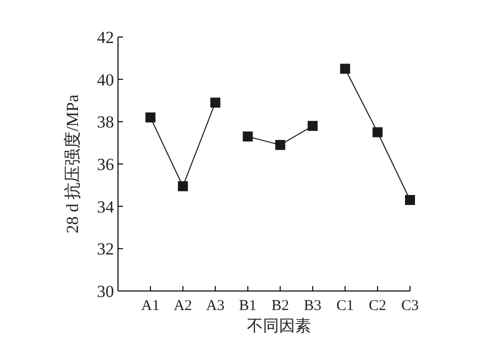 Image resolution: width=500 pixels, height=348 pixels. Describe the element at coordinates (105, 37) in the screenshot. I see `y-tick-label: 42` at that location.